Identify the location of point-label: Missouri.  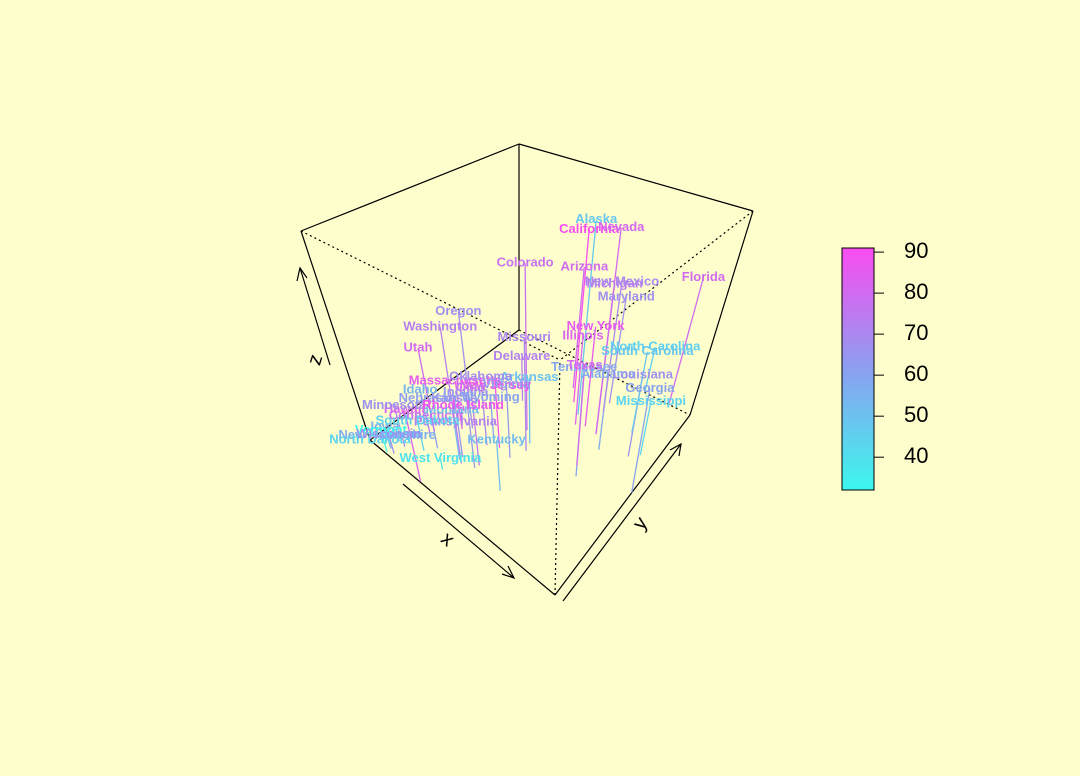
(523, 336).